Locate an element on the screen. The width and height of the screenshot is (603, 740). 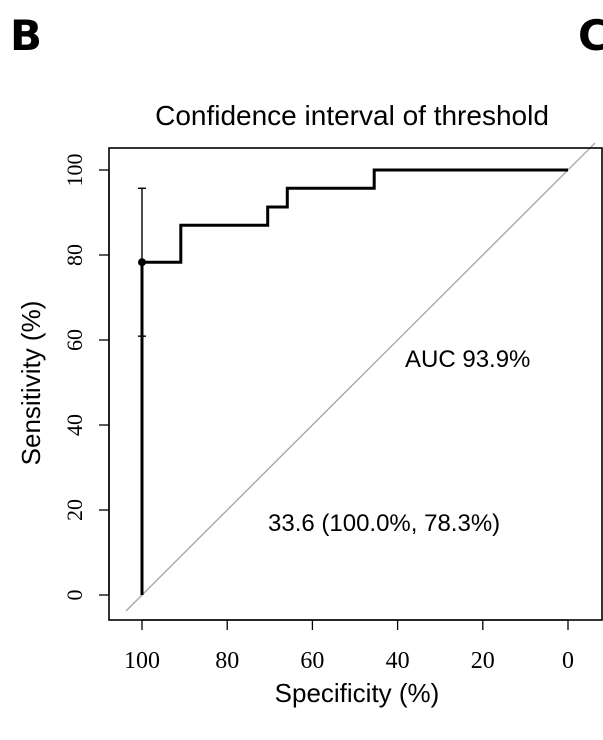
x-tick-label: 0 is located at coordinates (568, 661).